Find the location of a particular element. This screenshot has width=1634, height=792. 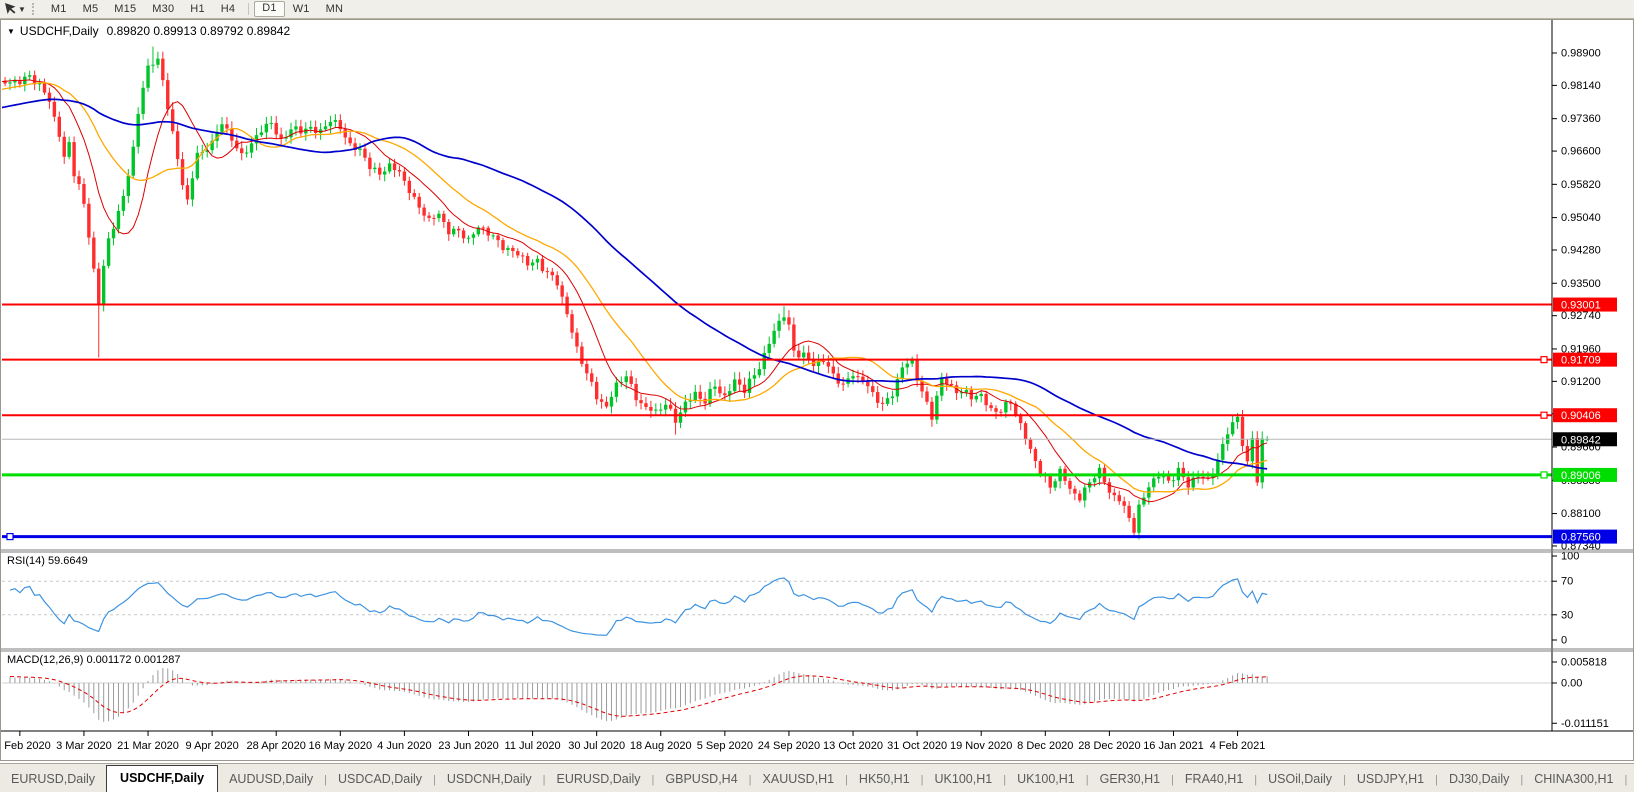

chart-tab-USDCNH-Daily: USDCNH,Daily is located at coordinates (489, 779).